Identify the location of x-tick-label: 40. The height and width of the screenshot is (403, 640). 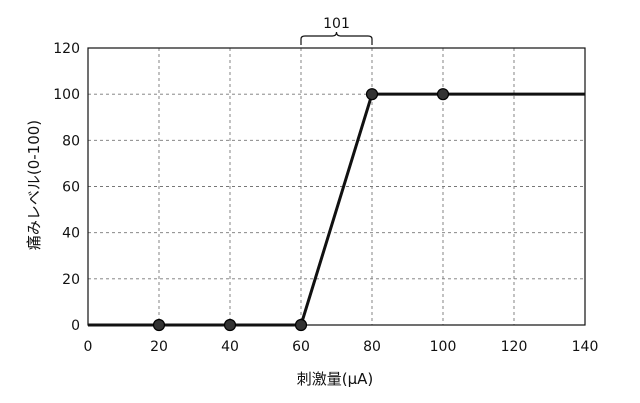
(230, 347).